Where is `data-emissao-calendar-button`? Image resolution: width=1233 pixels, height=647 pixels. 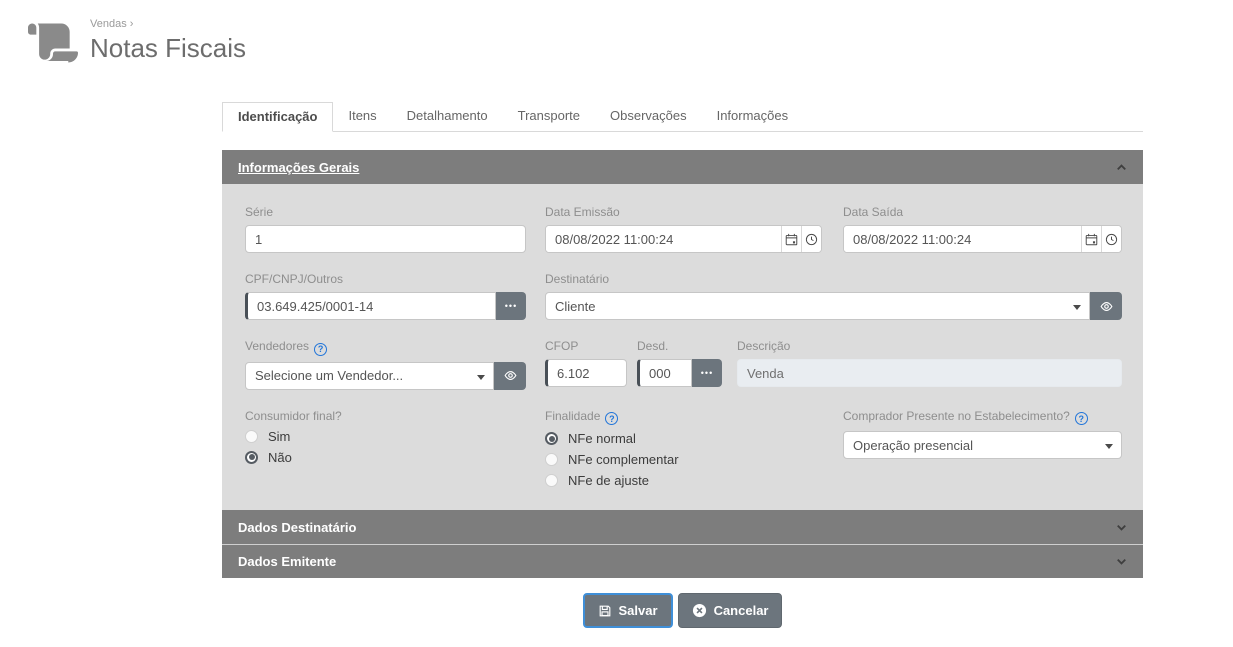 data-emissao-calendar-button is located at coordinates (791, 239).